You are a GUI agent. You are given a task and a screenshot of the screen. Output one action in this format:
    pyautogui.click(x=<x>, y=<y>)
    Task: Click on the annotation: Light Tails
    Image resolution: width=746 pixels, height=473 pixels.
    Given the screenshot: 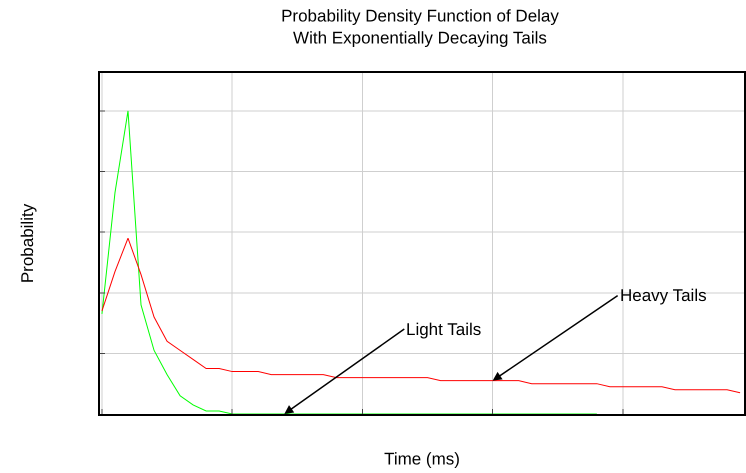 What is the action you would take?
    pyautogui.click(x=444, y=329)
    